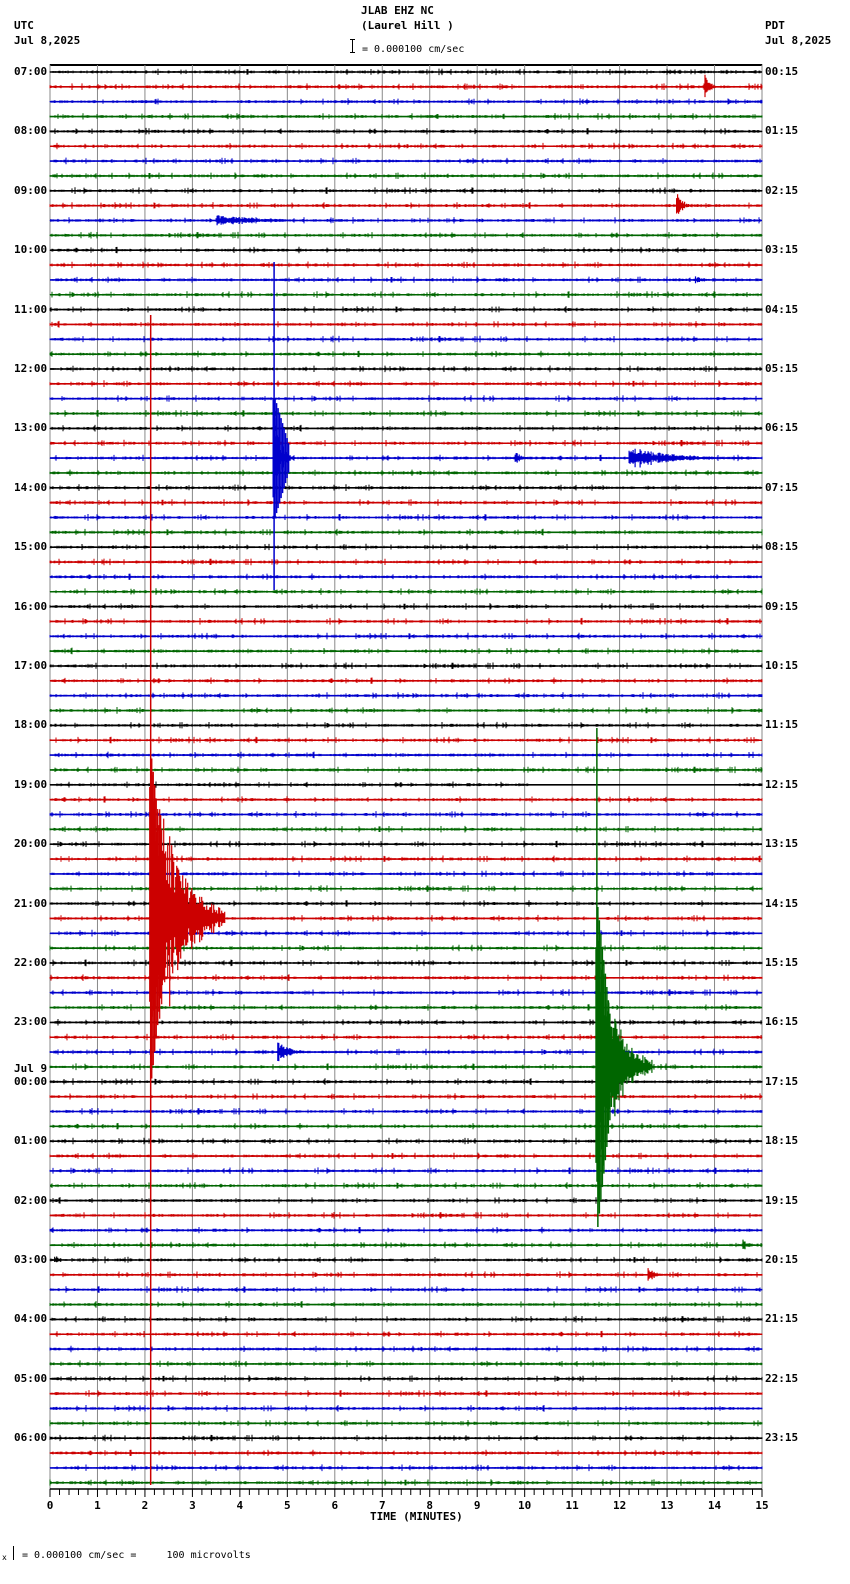 This screenshot has height=1584, width=850. What do you see at coordinates (382, 1505) in the screenshot?
I see `x-tick-label: 7` at bounding box center [382, 1505].